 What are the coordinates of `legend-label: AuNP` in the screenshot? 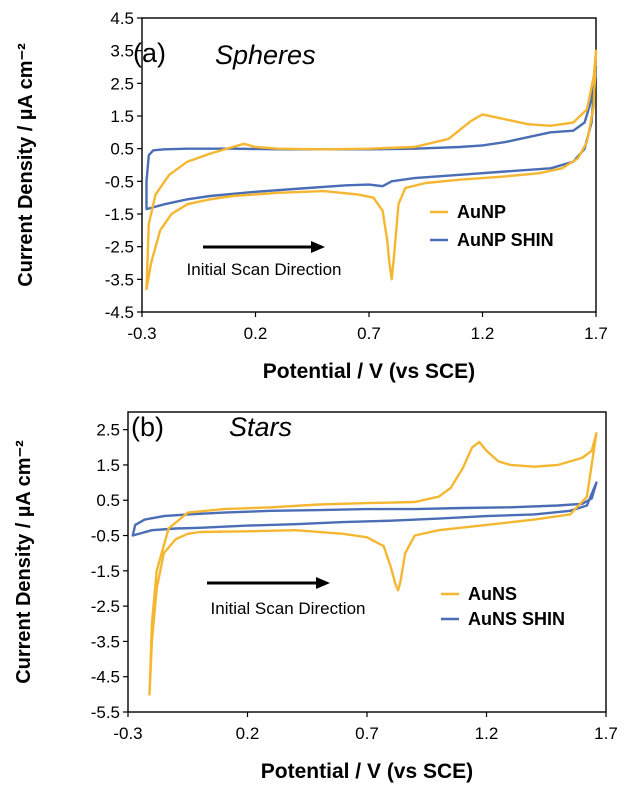 It's located at (481, 212).